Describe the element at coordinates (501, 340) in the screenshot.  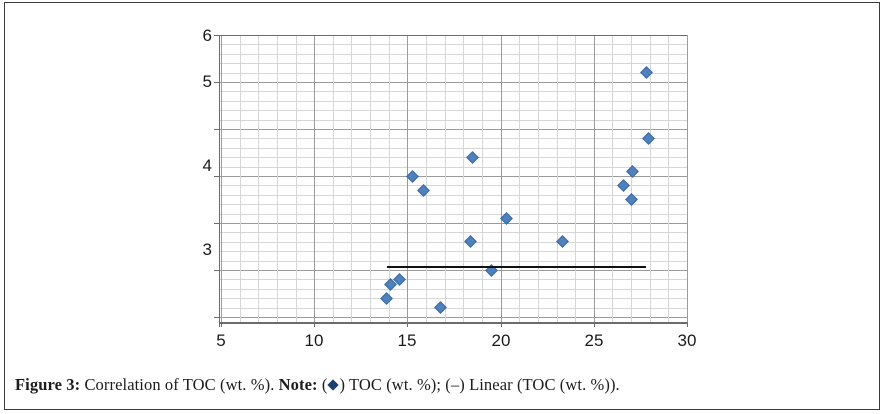
I see `x-tick-label: 20` at that location.